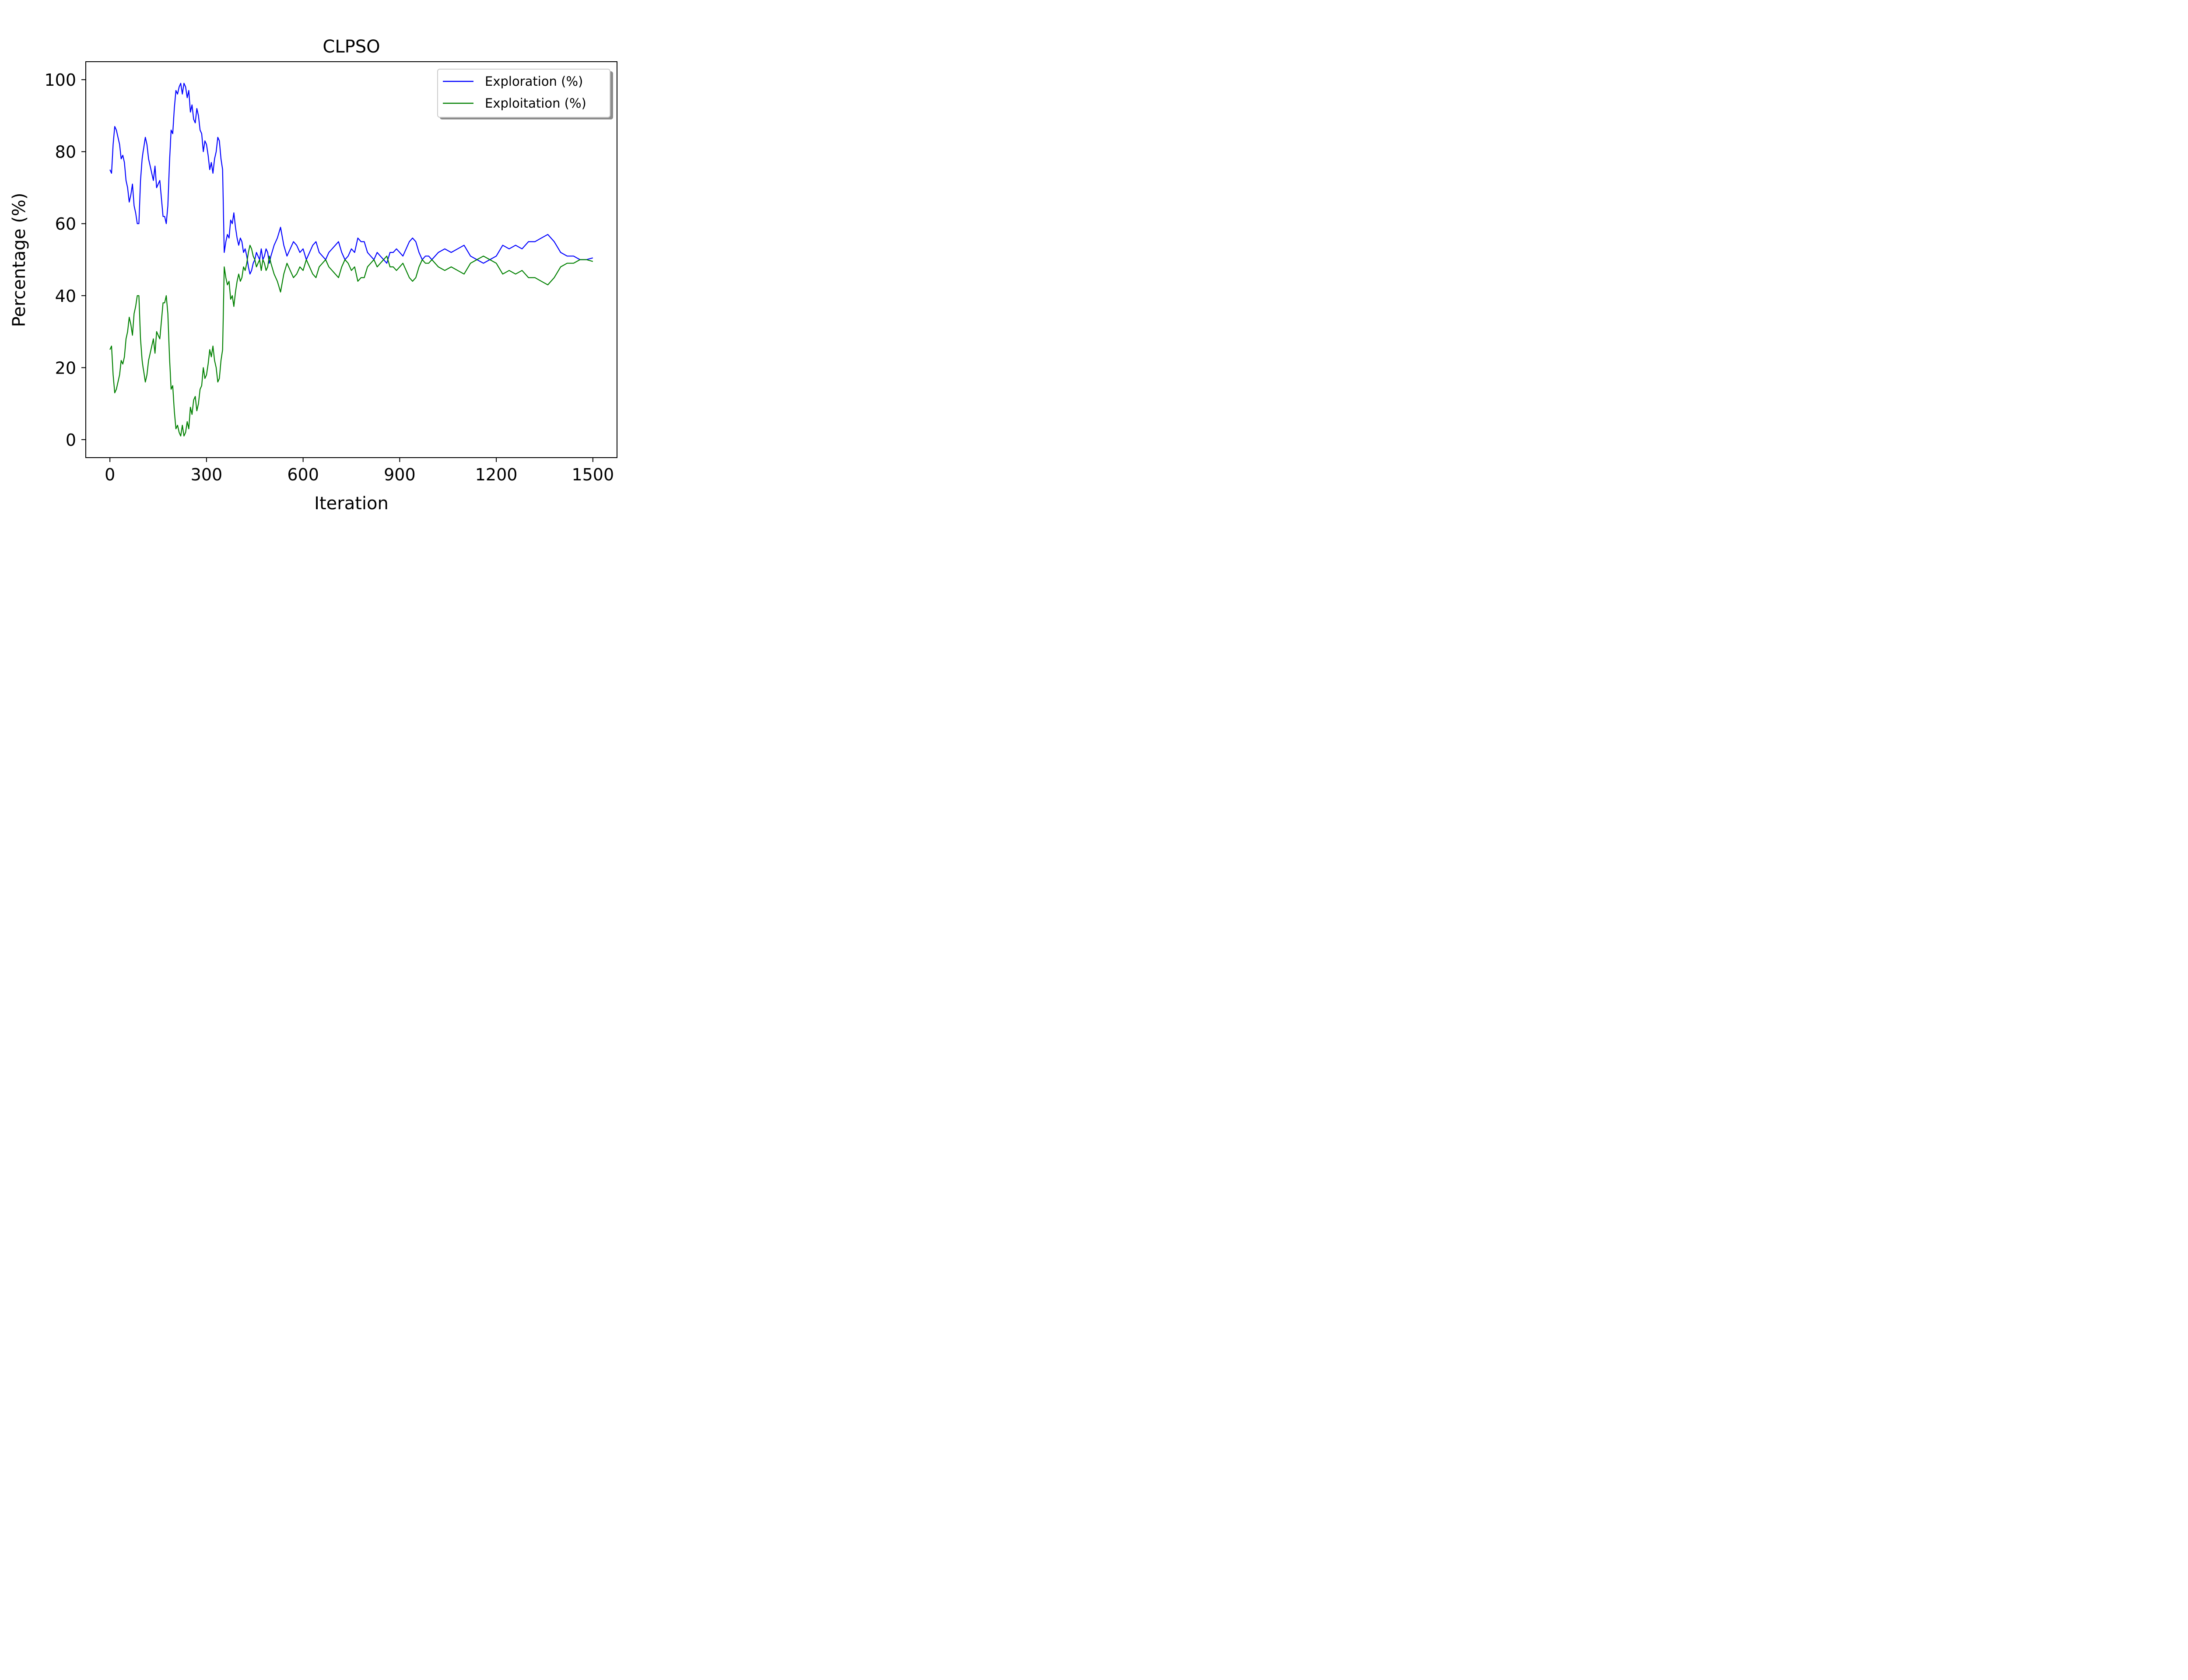  What do you see at coordinates (71, 440) in the screenshot?
I see `y-tick-label: 0` at bounding box center [71, 440].